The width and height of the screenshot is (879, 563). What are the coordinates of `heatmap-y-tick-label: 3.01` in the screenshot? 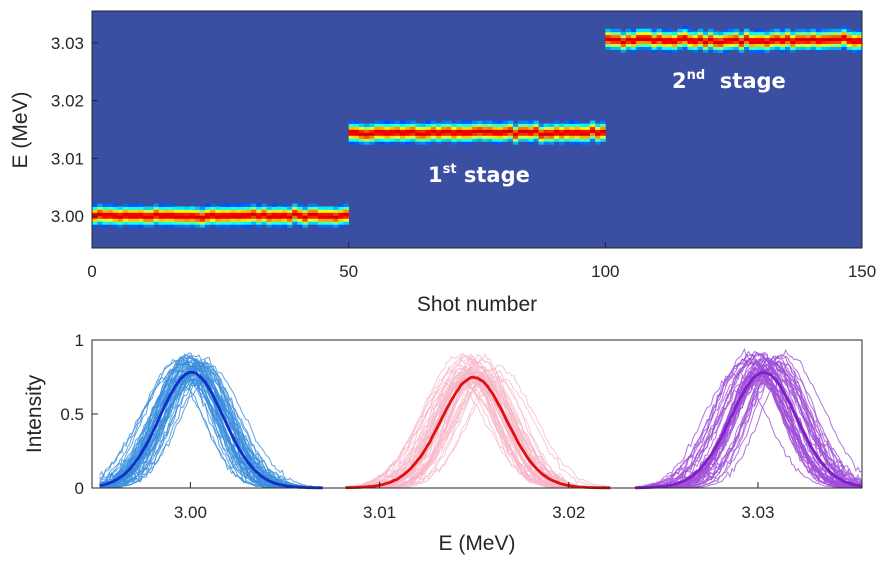 It's located at (67, 158).